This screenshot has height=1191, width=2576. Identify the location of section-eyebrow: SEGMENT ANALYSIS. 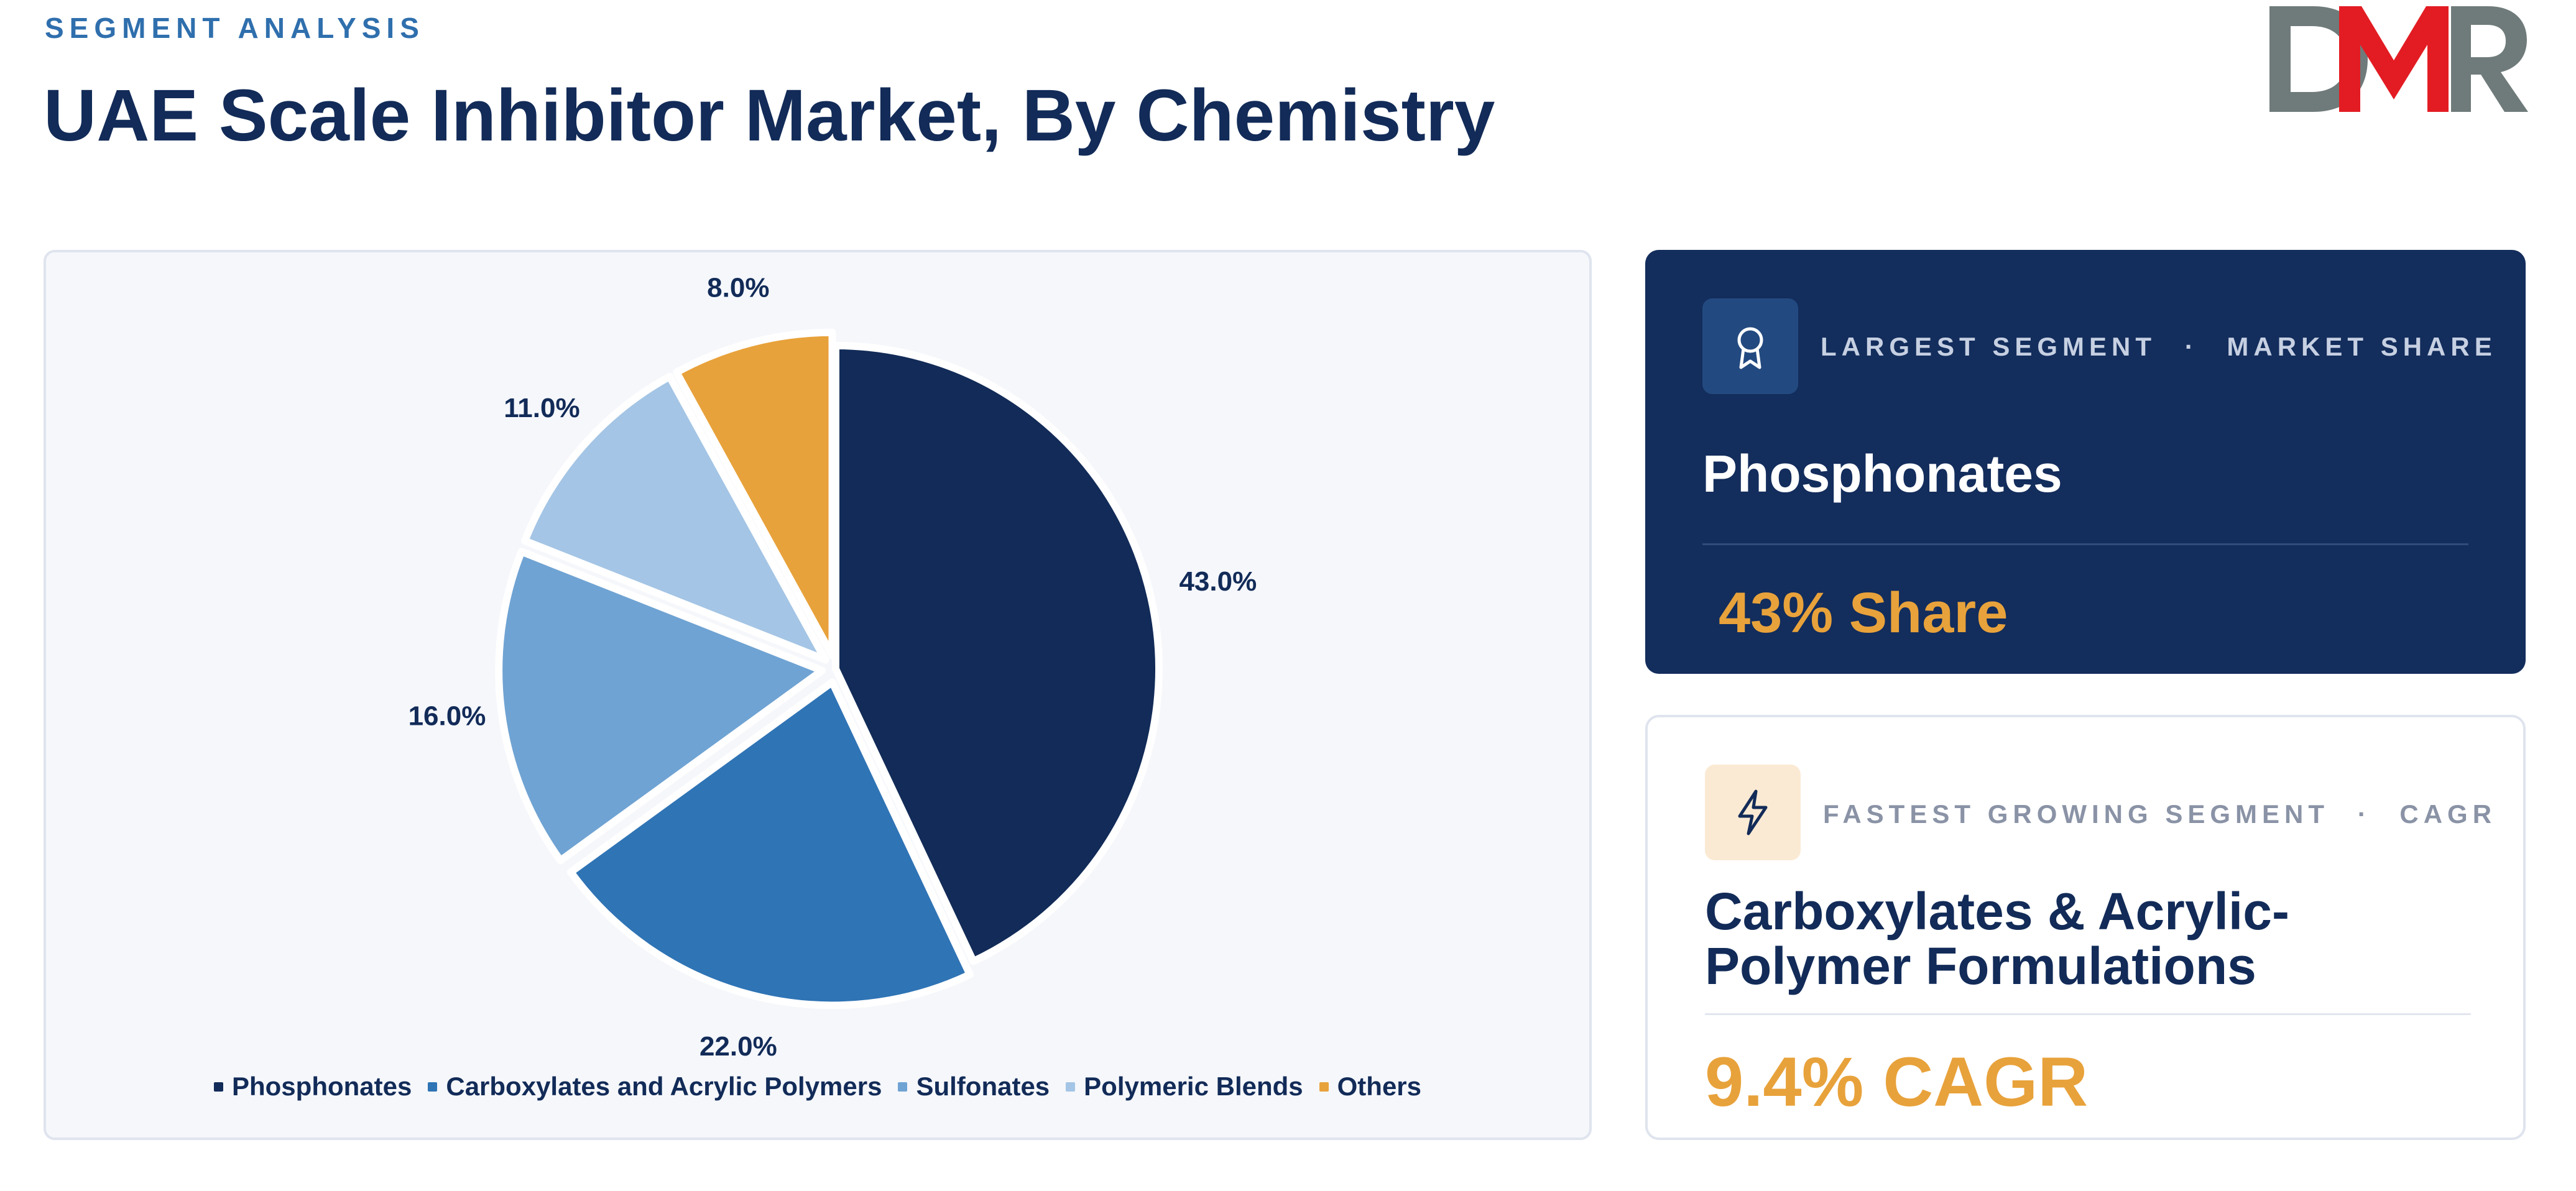
(235, 28).